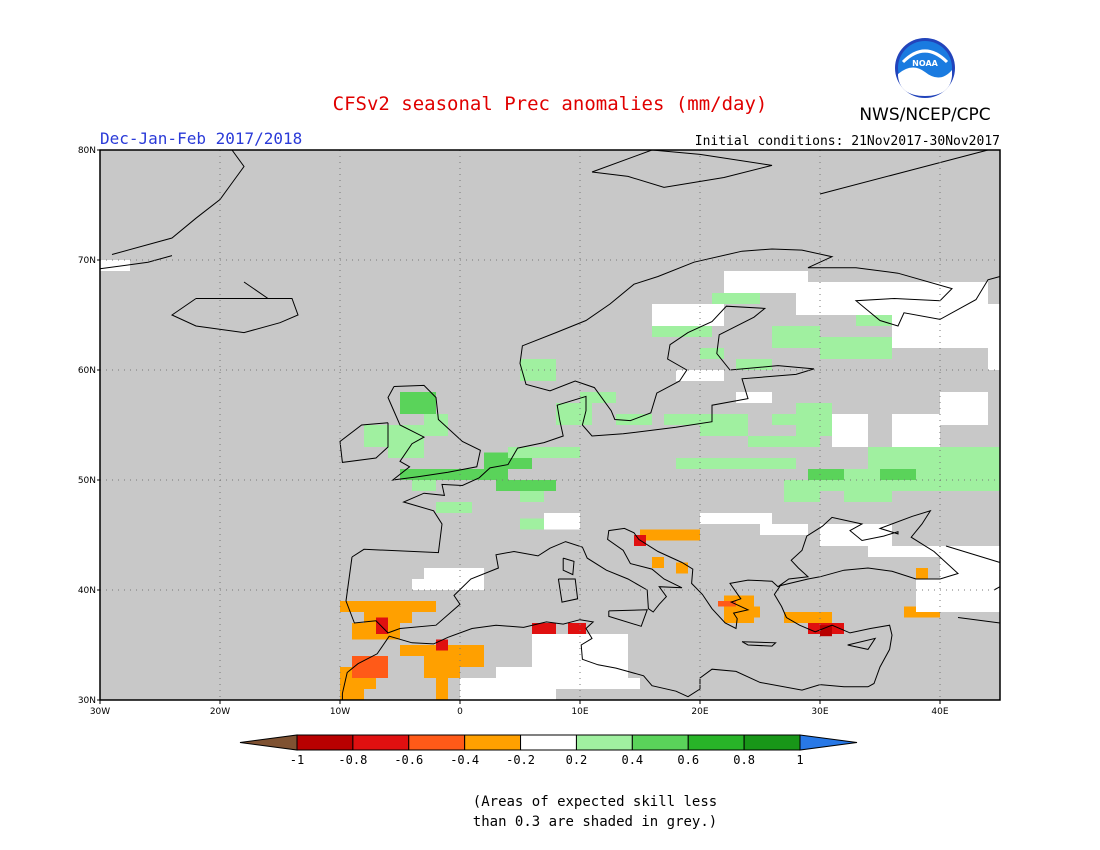  I want to click on lon-label: 10E, so click(579, 712).